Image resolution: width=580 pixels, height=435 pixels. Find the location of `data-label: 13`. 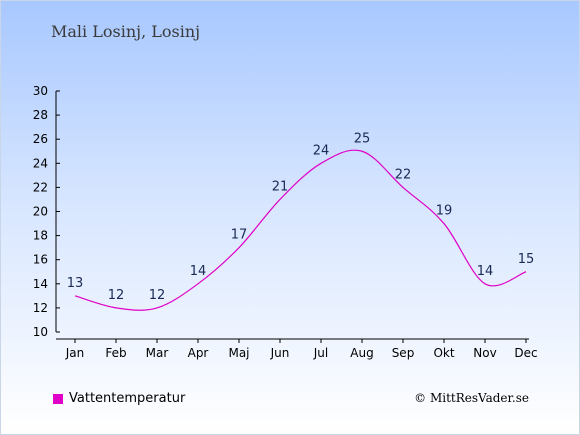

data-label: 13 is located at coordinates (75, 283).